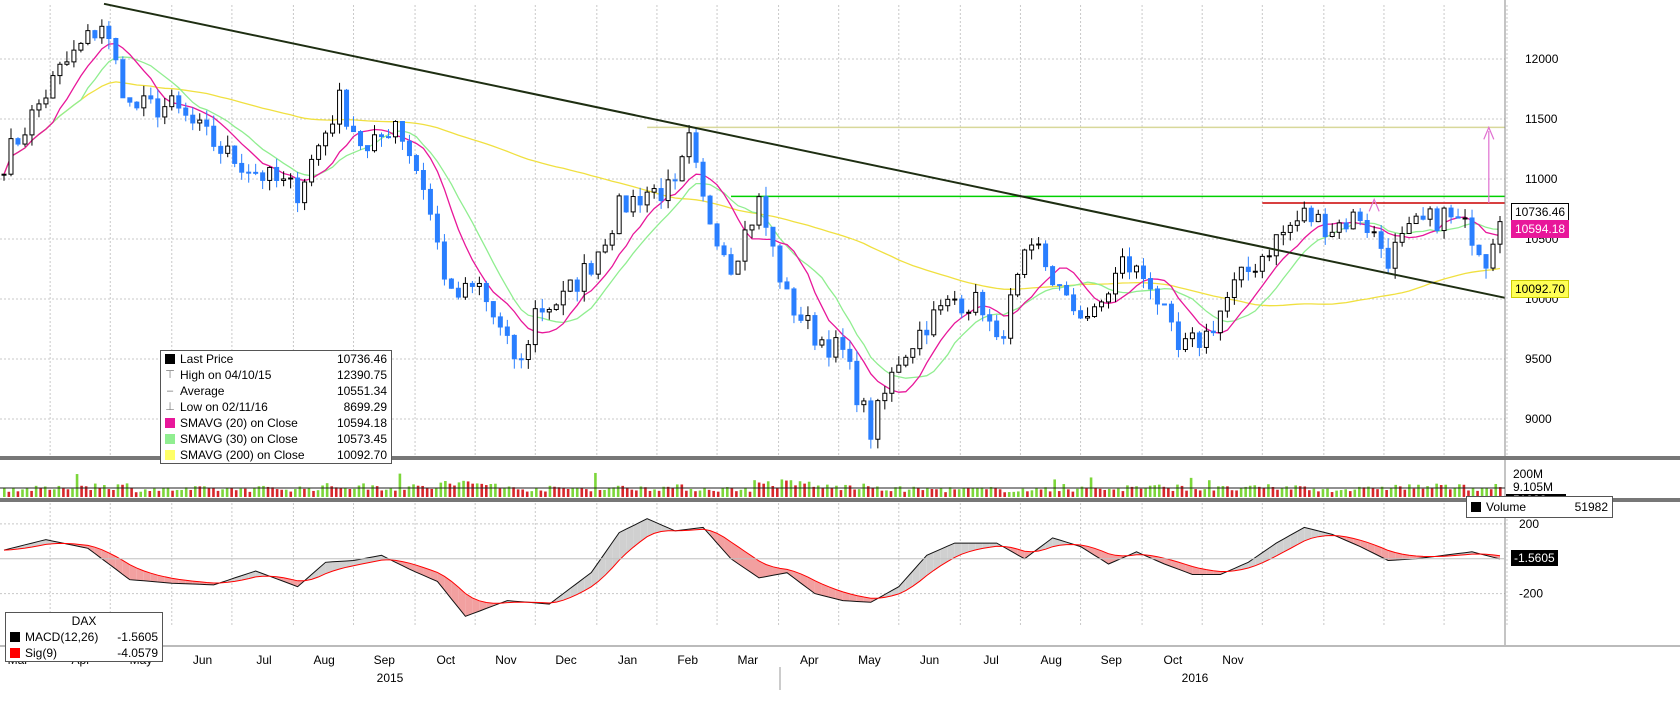 The width and height of the screenshot is (1680, 711). I want to click on target-arrow-head, so click(1489, 132).